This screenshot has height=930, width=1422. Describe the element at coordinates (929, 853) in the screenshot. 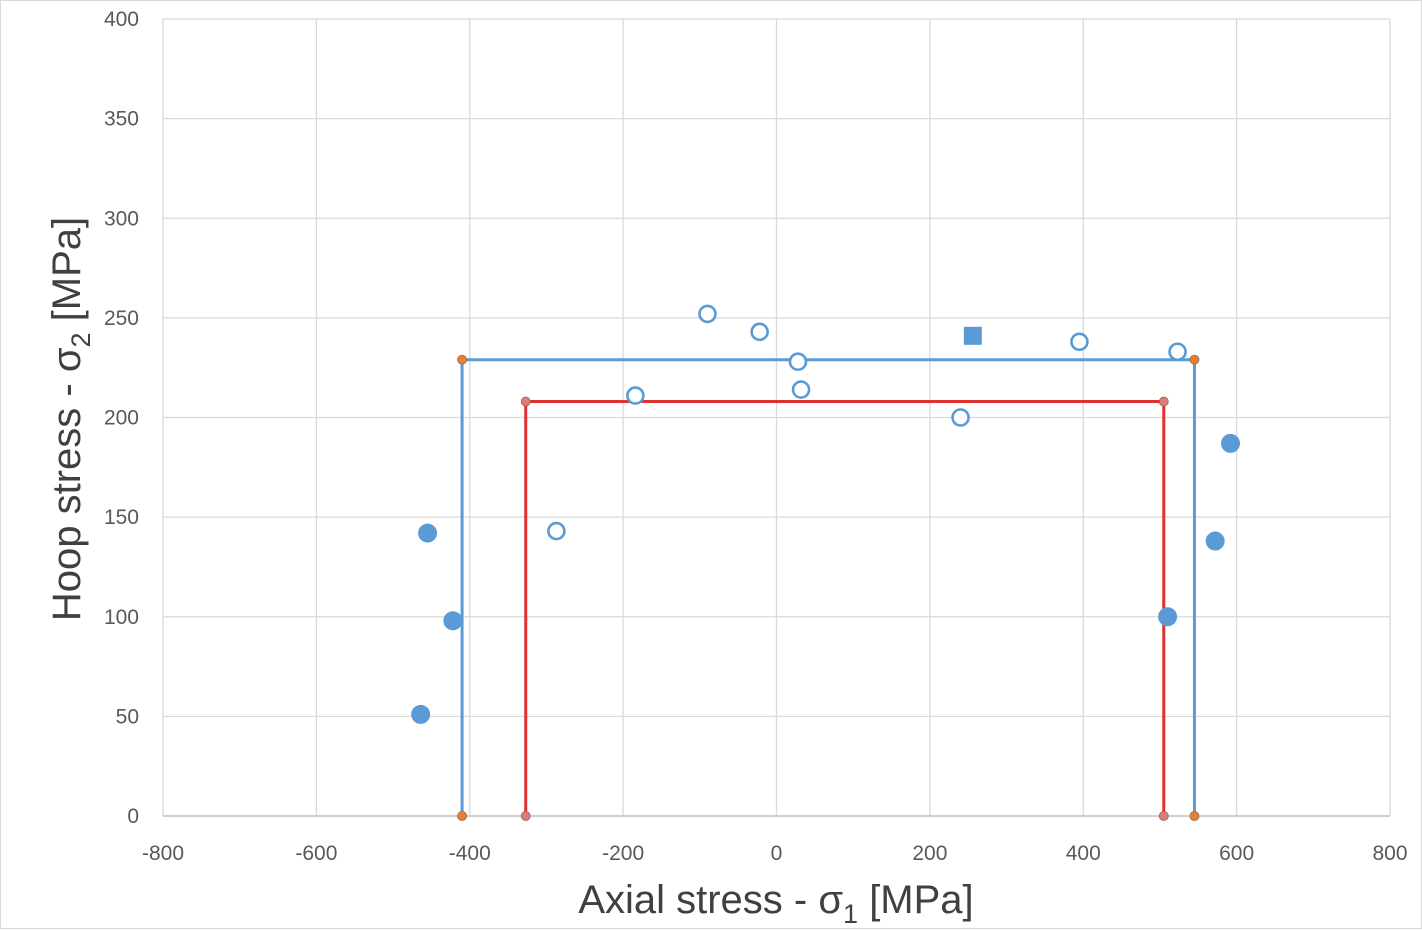

I see `x-tick-label: 200` at that location.